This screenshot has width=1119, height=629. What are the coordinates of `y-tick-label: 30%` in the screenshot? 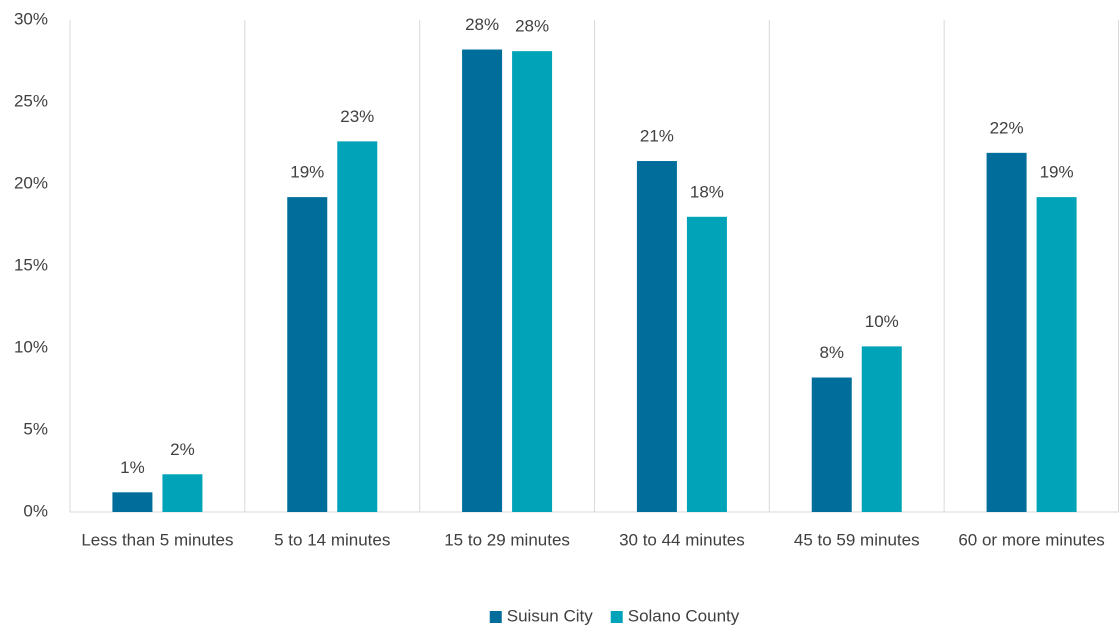 It's located at (31, 18).